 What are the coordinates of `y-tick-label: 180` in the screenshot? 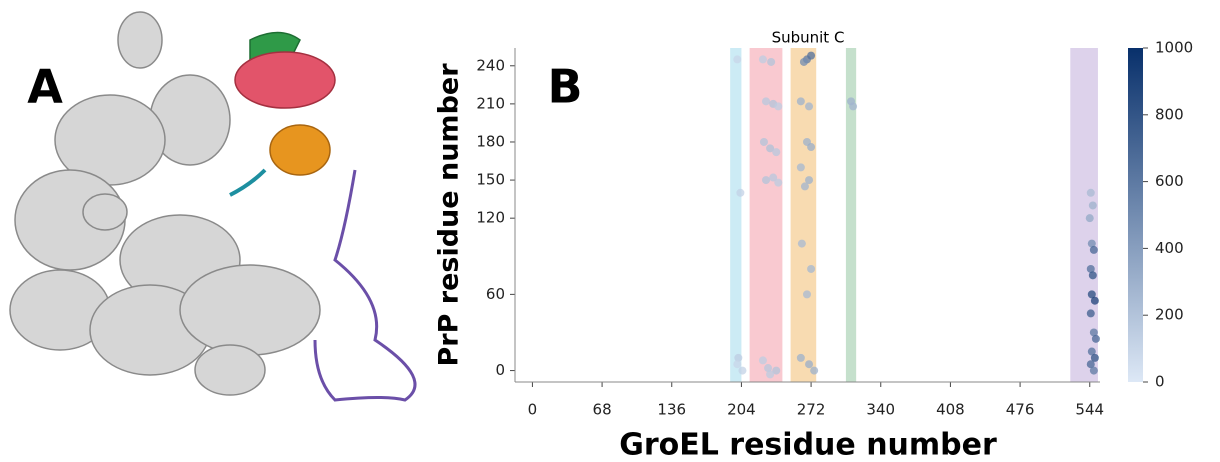 It's located at (490, 141).